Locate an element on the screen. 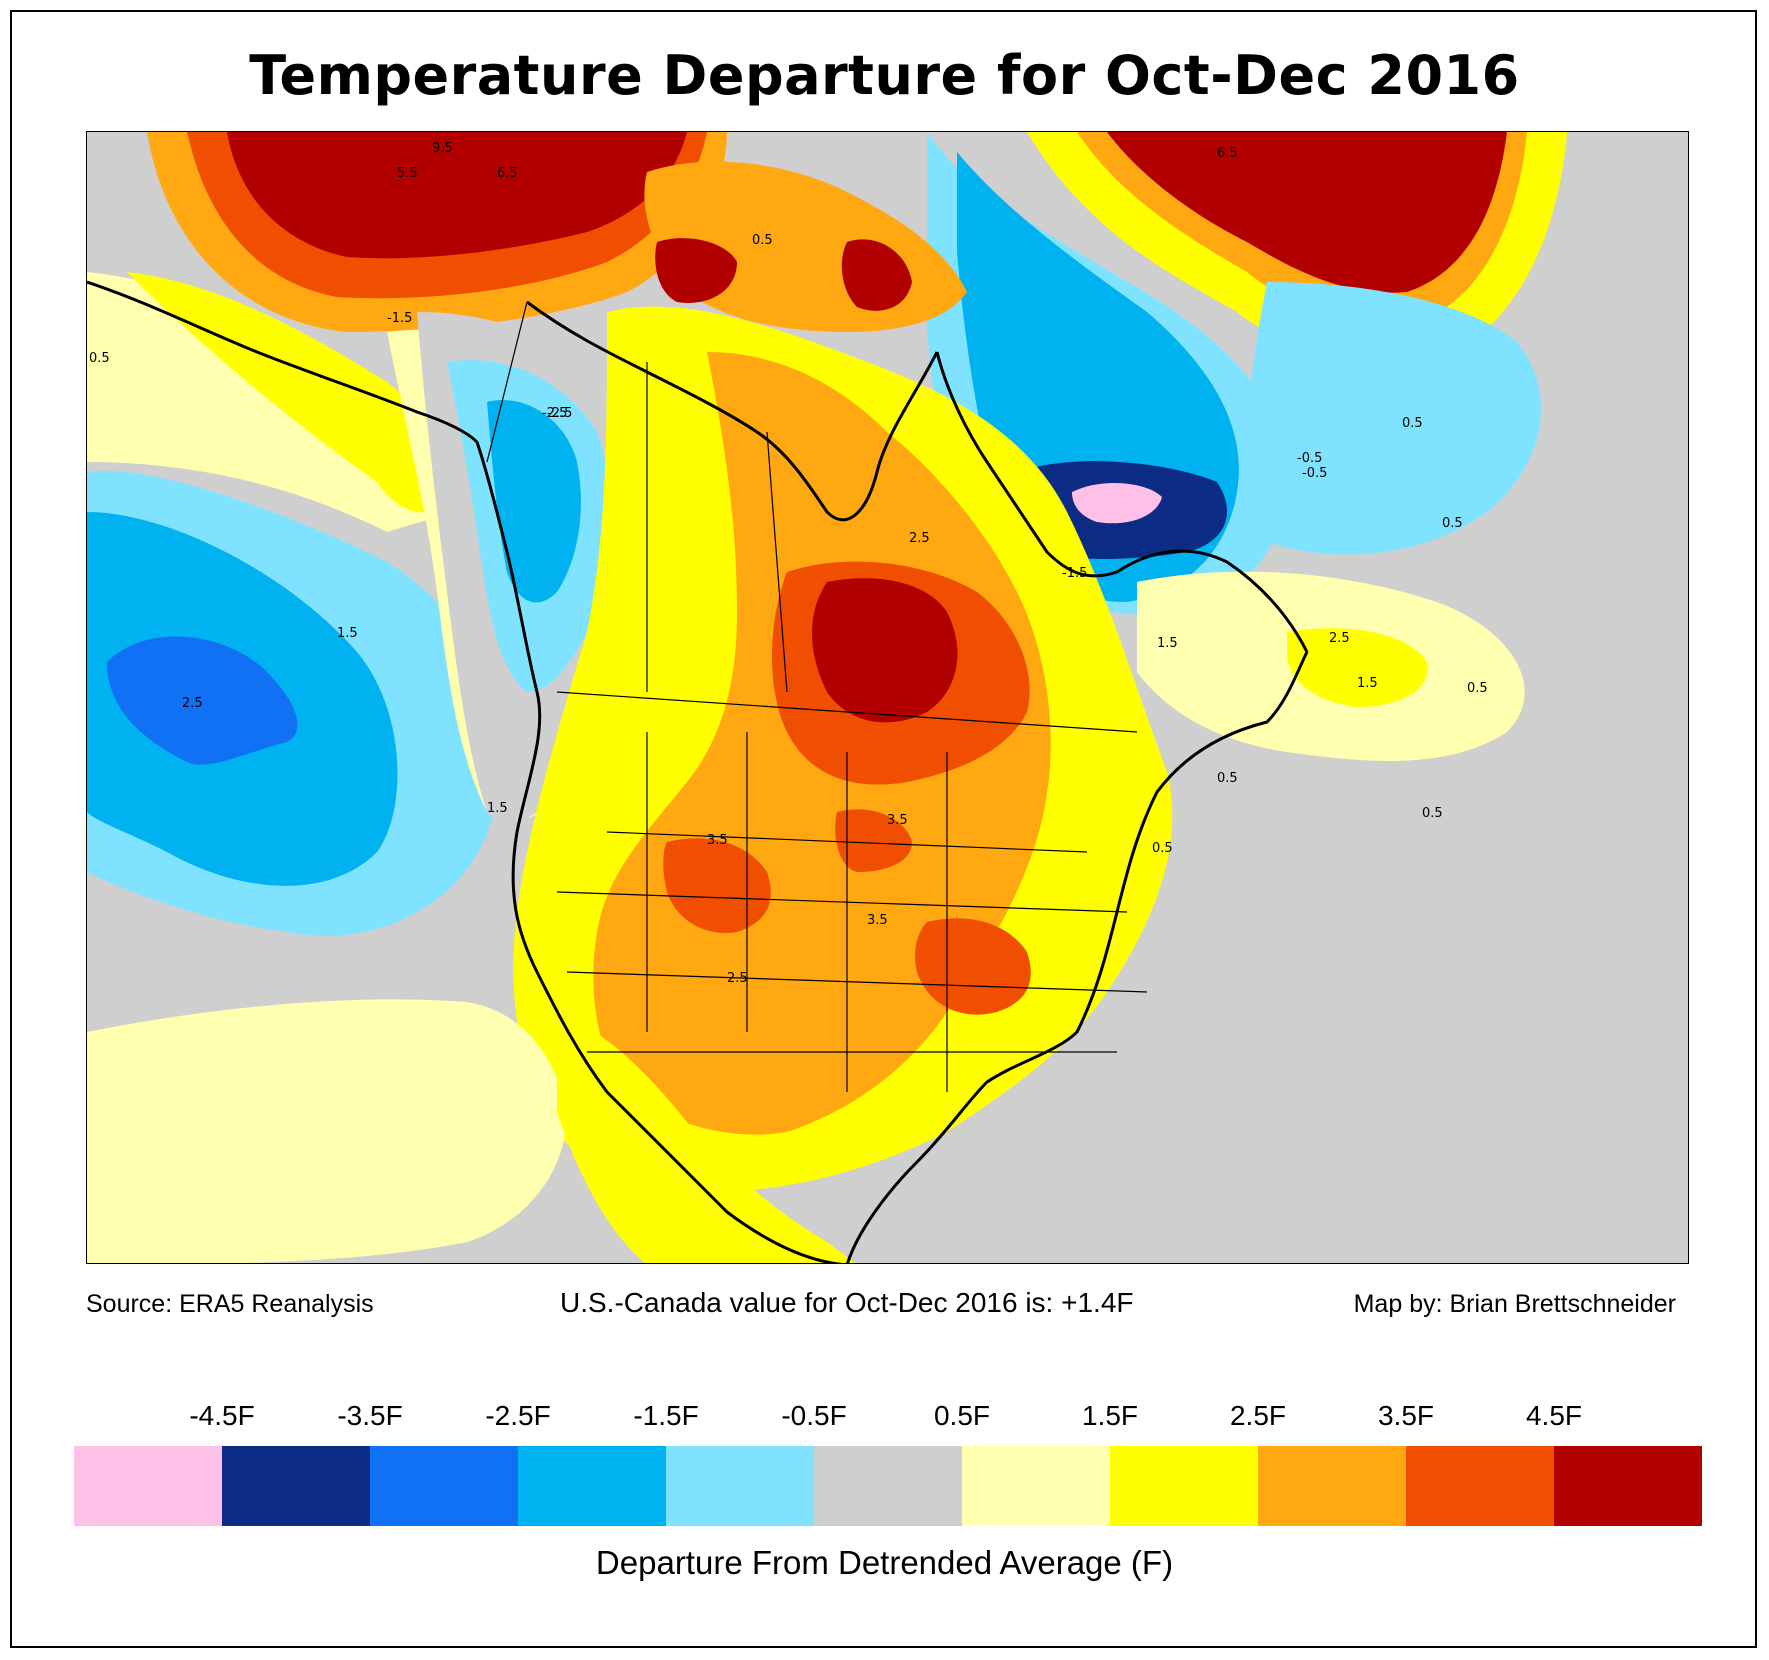 This screenshot has width=1769, height=1660. midwest-red is located at coordinates (873, 840).